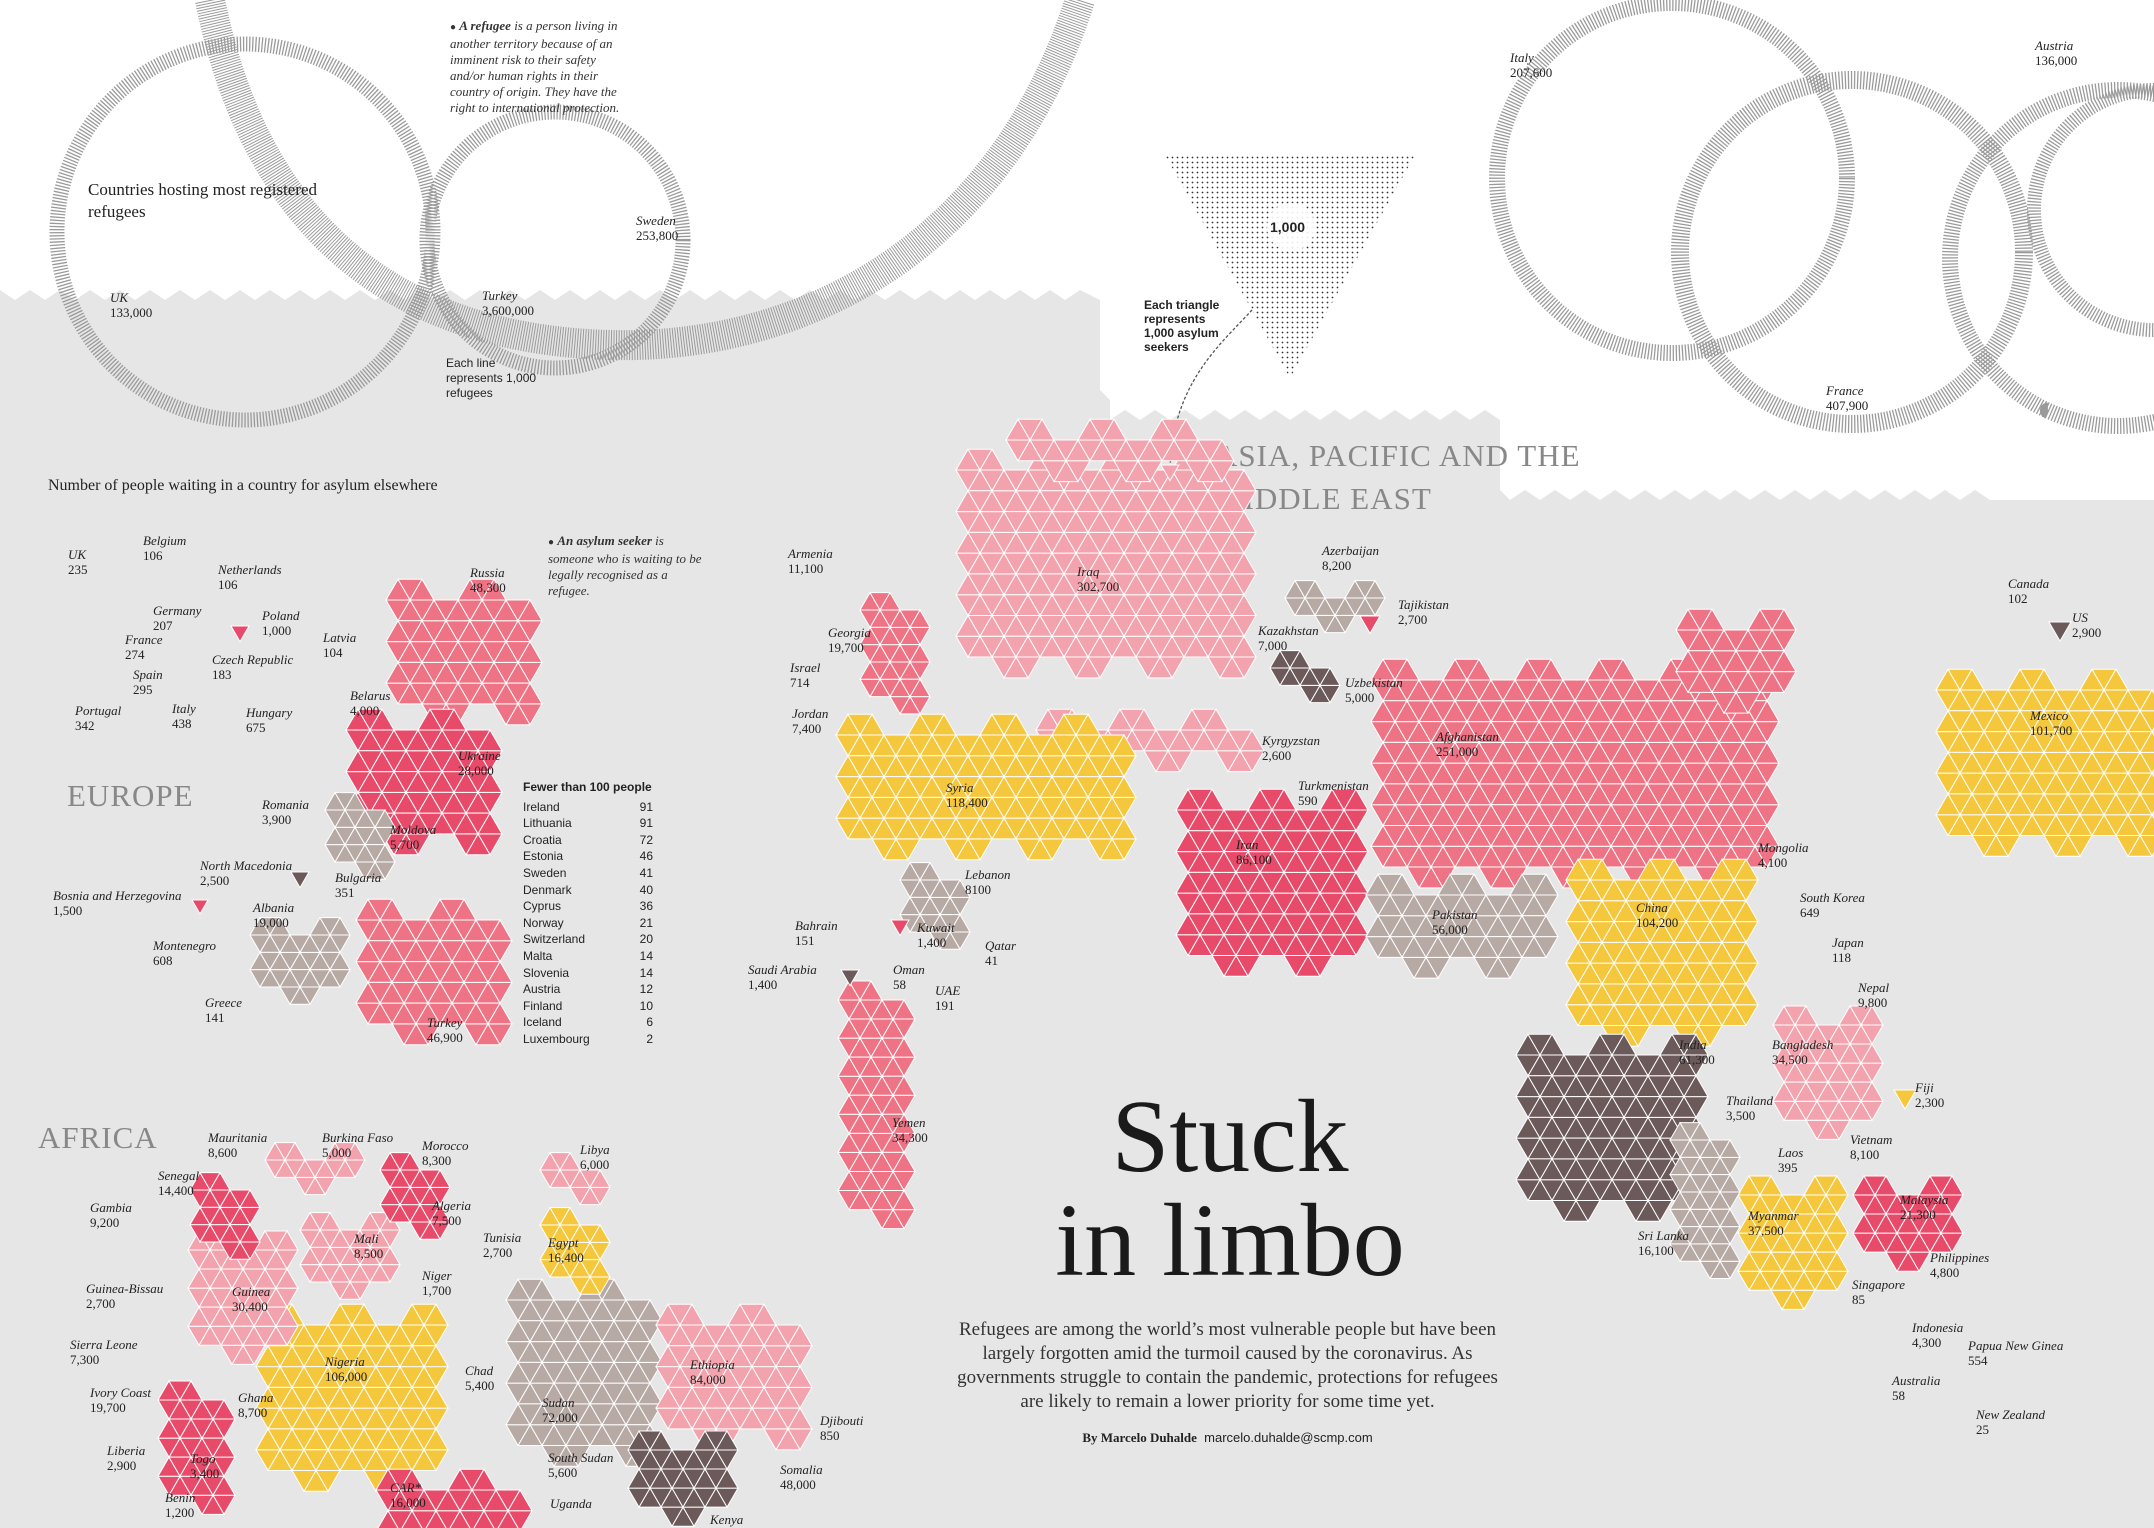 The width and height of the screenshot is (2154, 1528). I want to click on country-name: Ethiopia, so click(712, 1364).